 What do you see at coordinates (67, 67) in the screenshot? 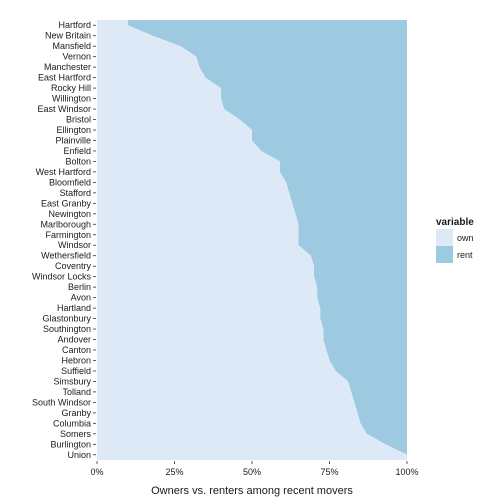
I see `y-tick-label: Manchester` at bounding box center [67, 67].